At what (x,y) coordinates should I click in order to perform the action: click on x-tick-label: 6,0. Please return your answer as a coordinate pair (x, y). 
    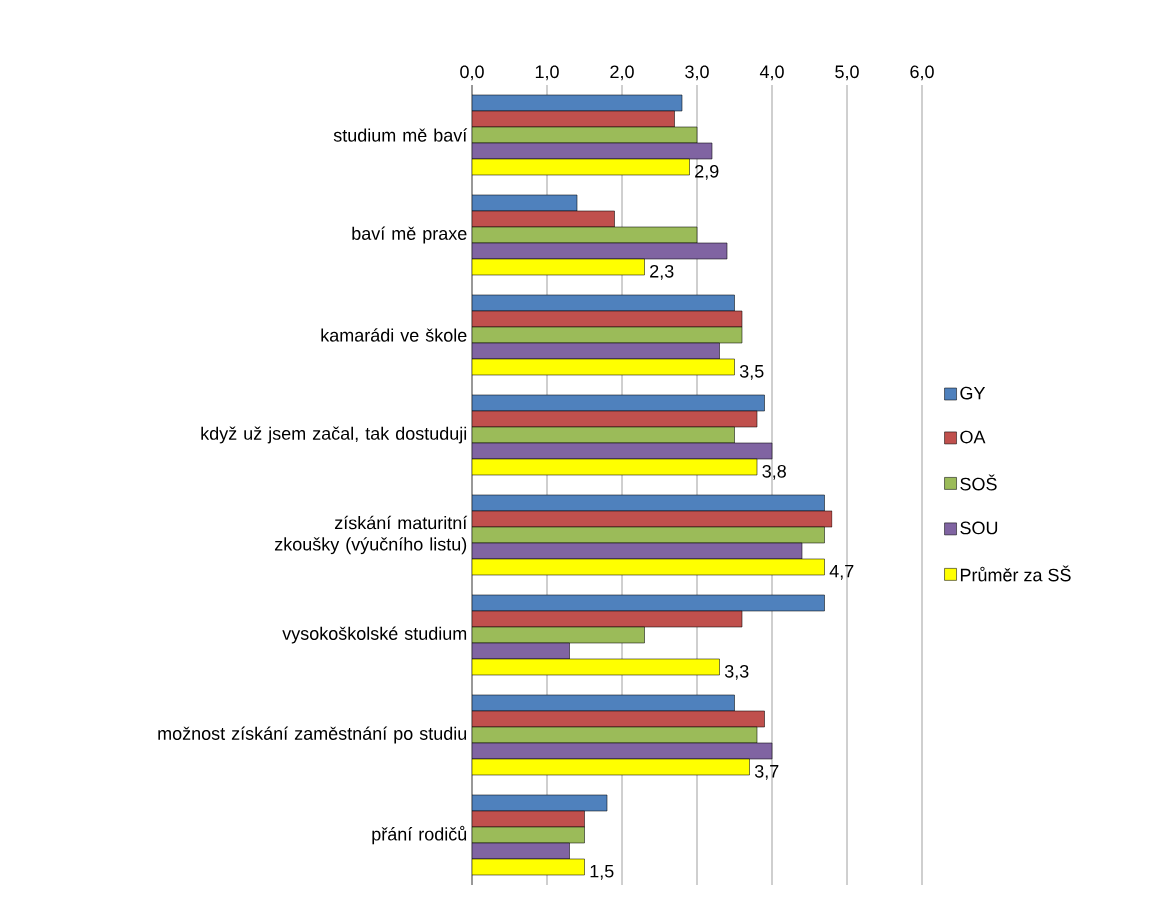
    Looking at the image, I should click on (922, 73).